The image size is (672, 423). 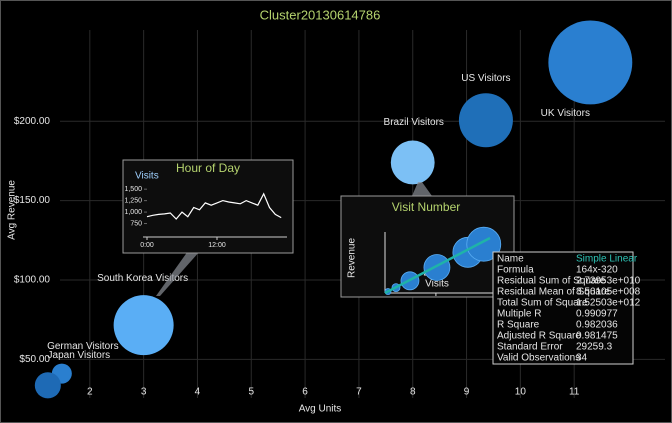 What do you see at coordinates (608, 292) in the screenshot?
I see `row-value: 8.56105e+008` at bounding box center [608, 292].